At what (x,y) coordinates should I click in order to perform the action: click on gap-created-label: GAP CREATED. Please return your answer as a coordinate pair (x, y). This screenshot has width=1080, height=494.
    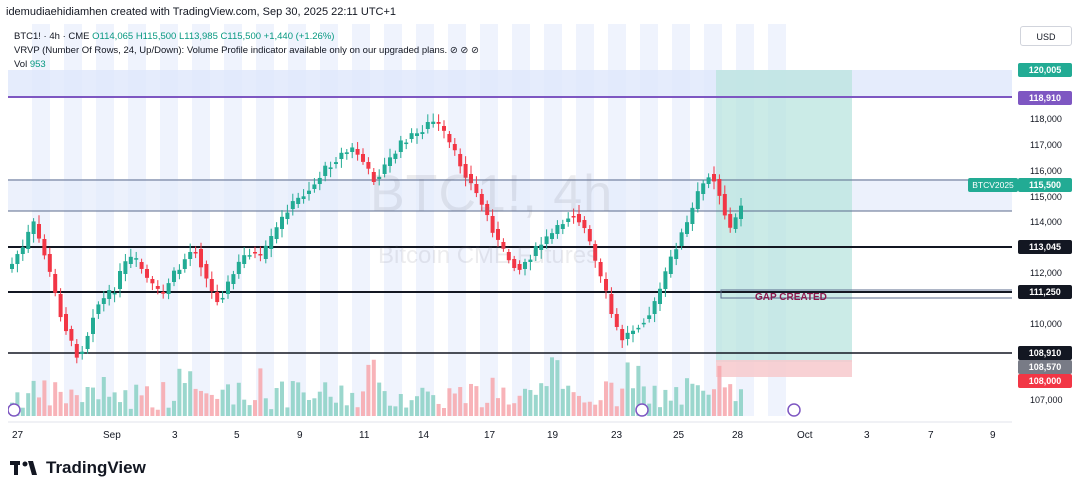
    Looking at the image, I should click on (791, 297).